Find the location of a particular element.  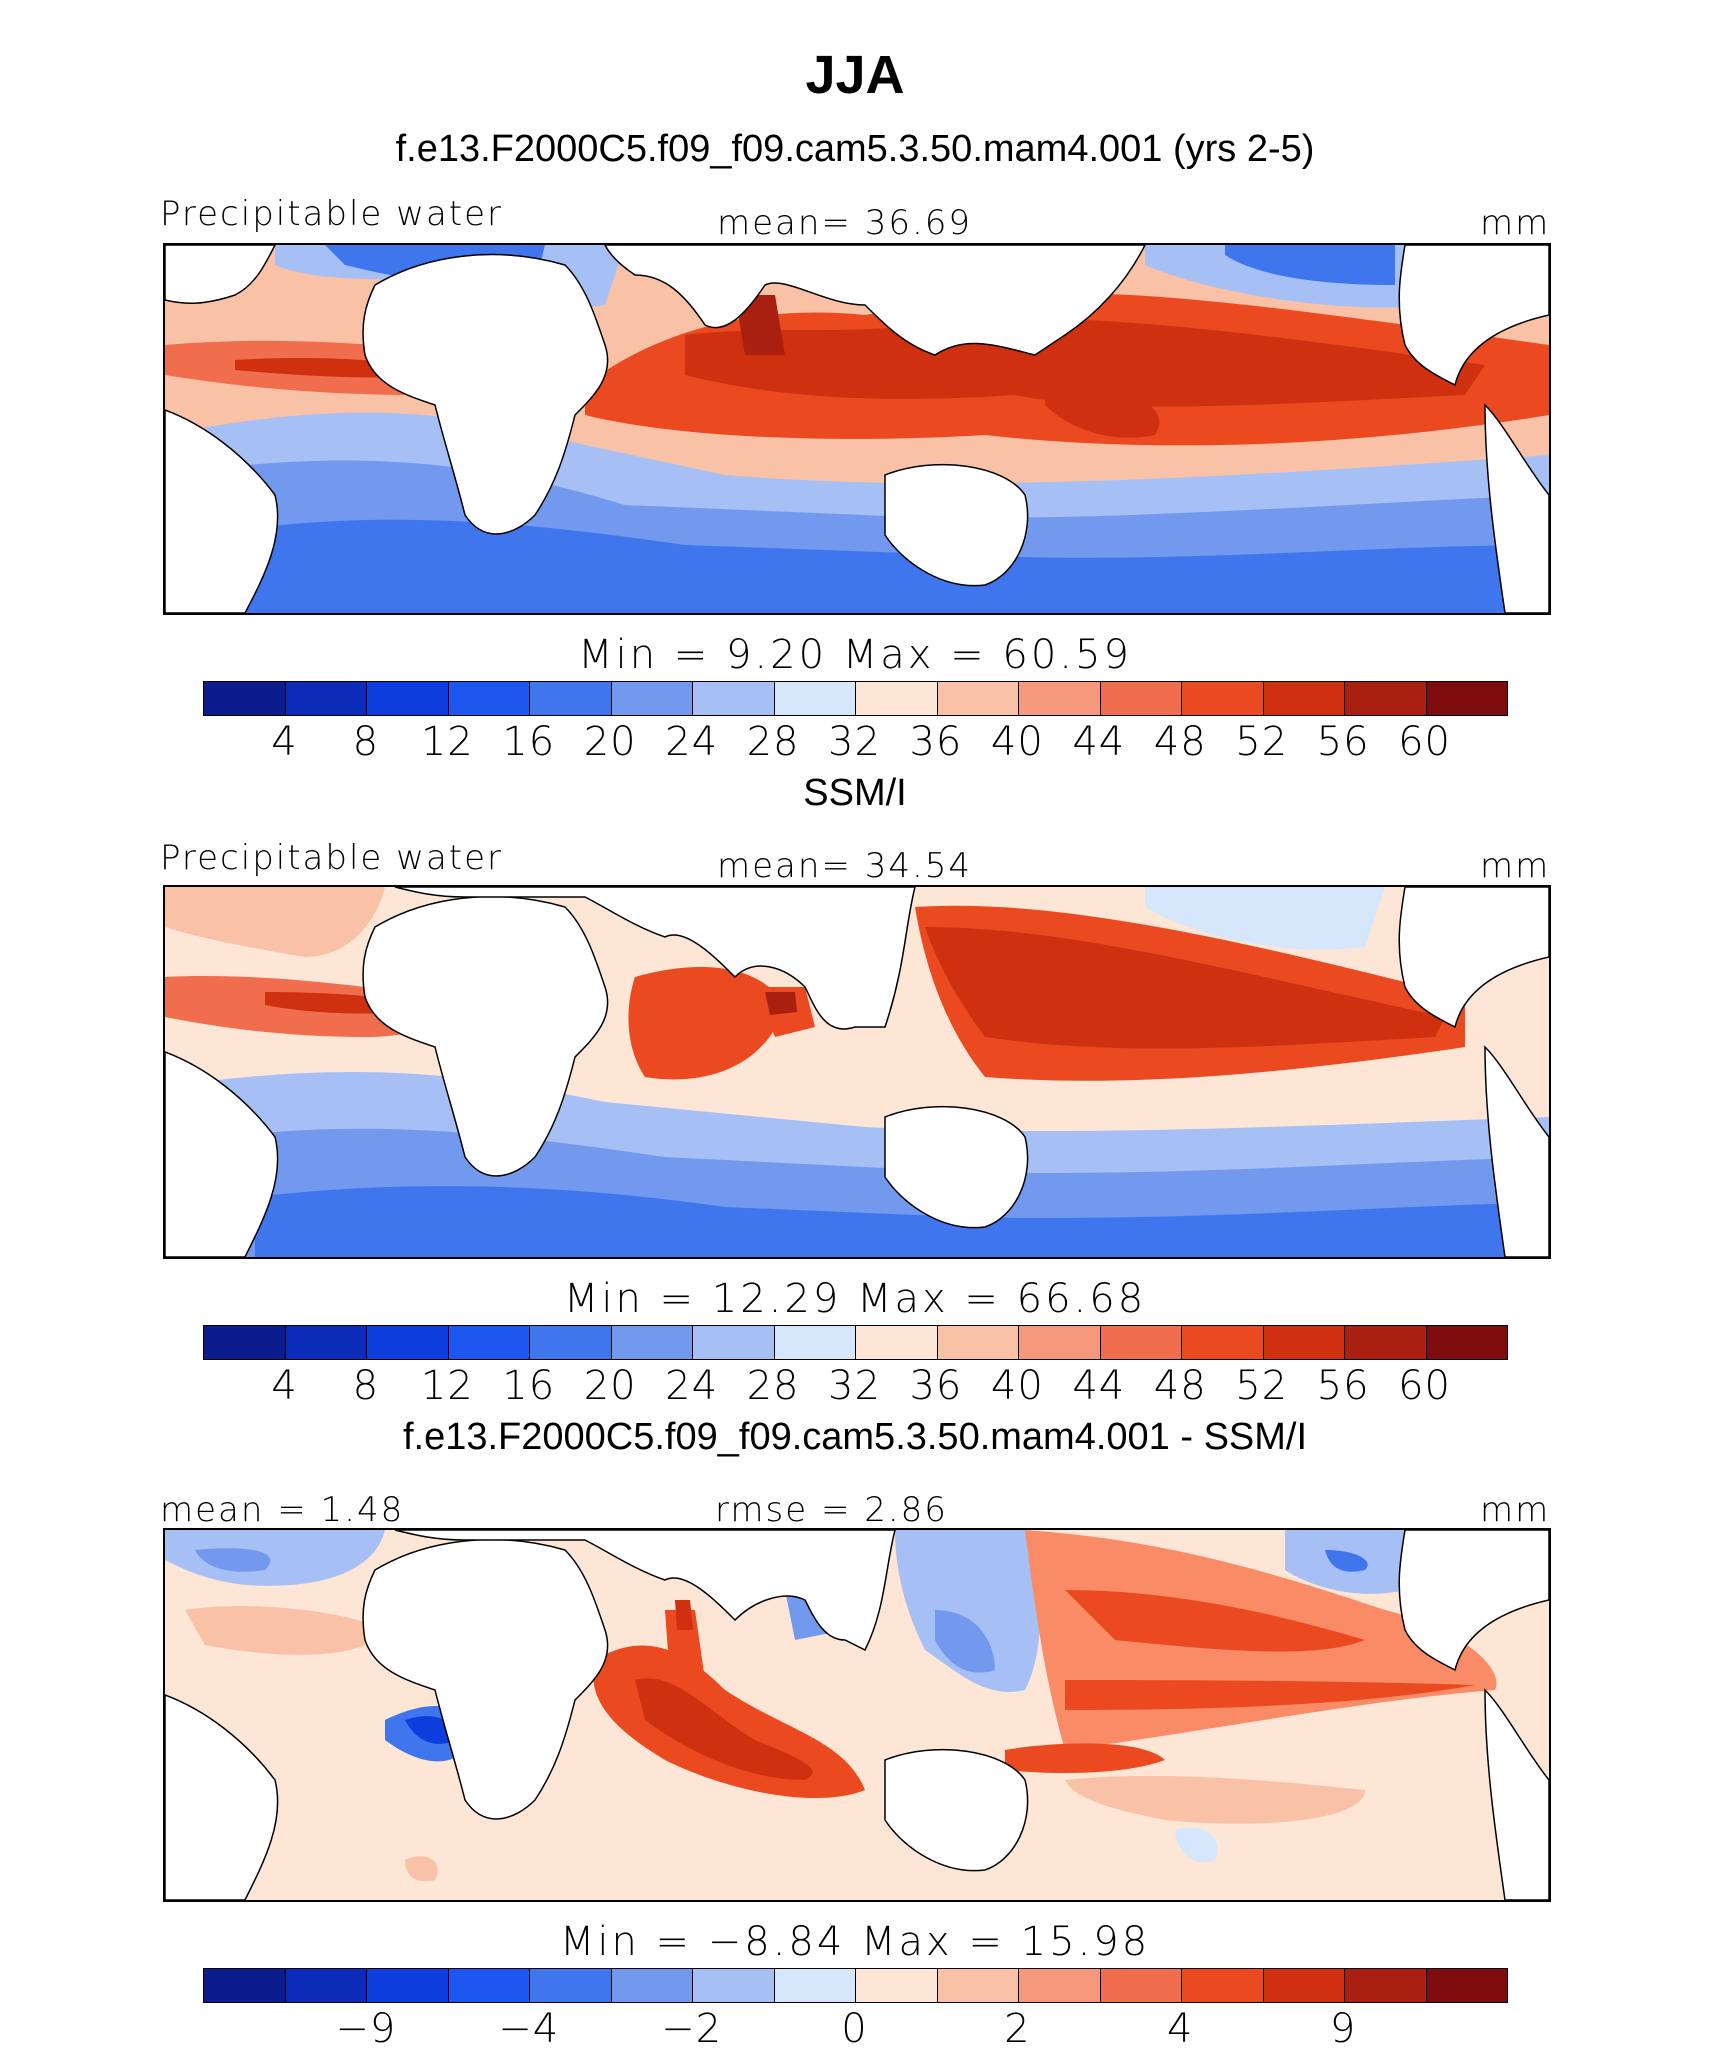

panel1-minmax: Min = 9.20 Max = 60.59 is located at coordinates (855, 655).